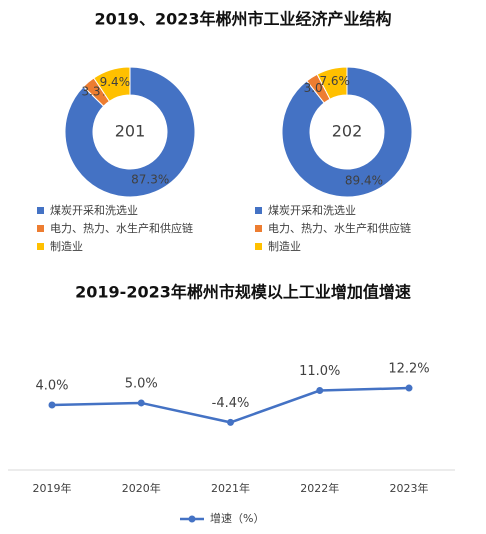  What do you see at coordinates (192, 519) in the screenshot?
I see `legend-marker` at bounding box center [192, 519].